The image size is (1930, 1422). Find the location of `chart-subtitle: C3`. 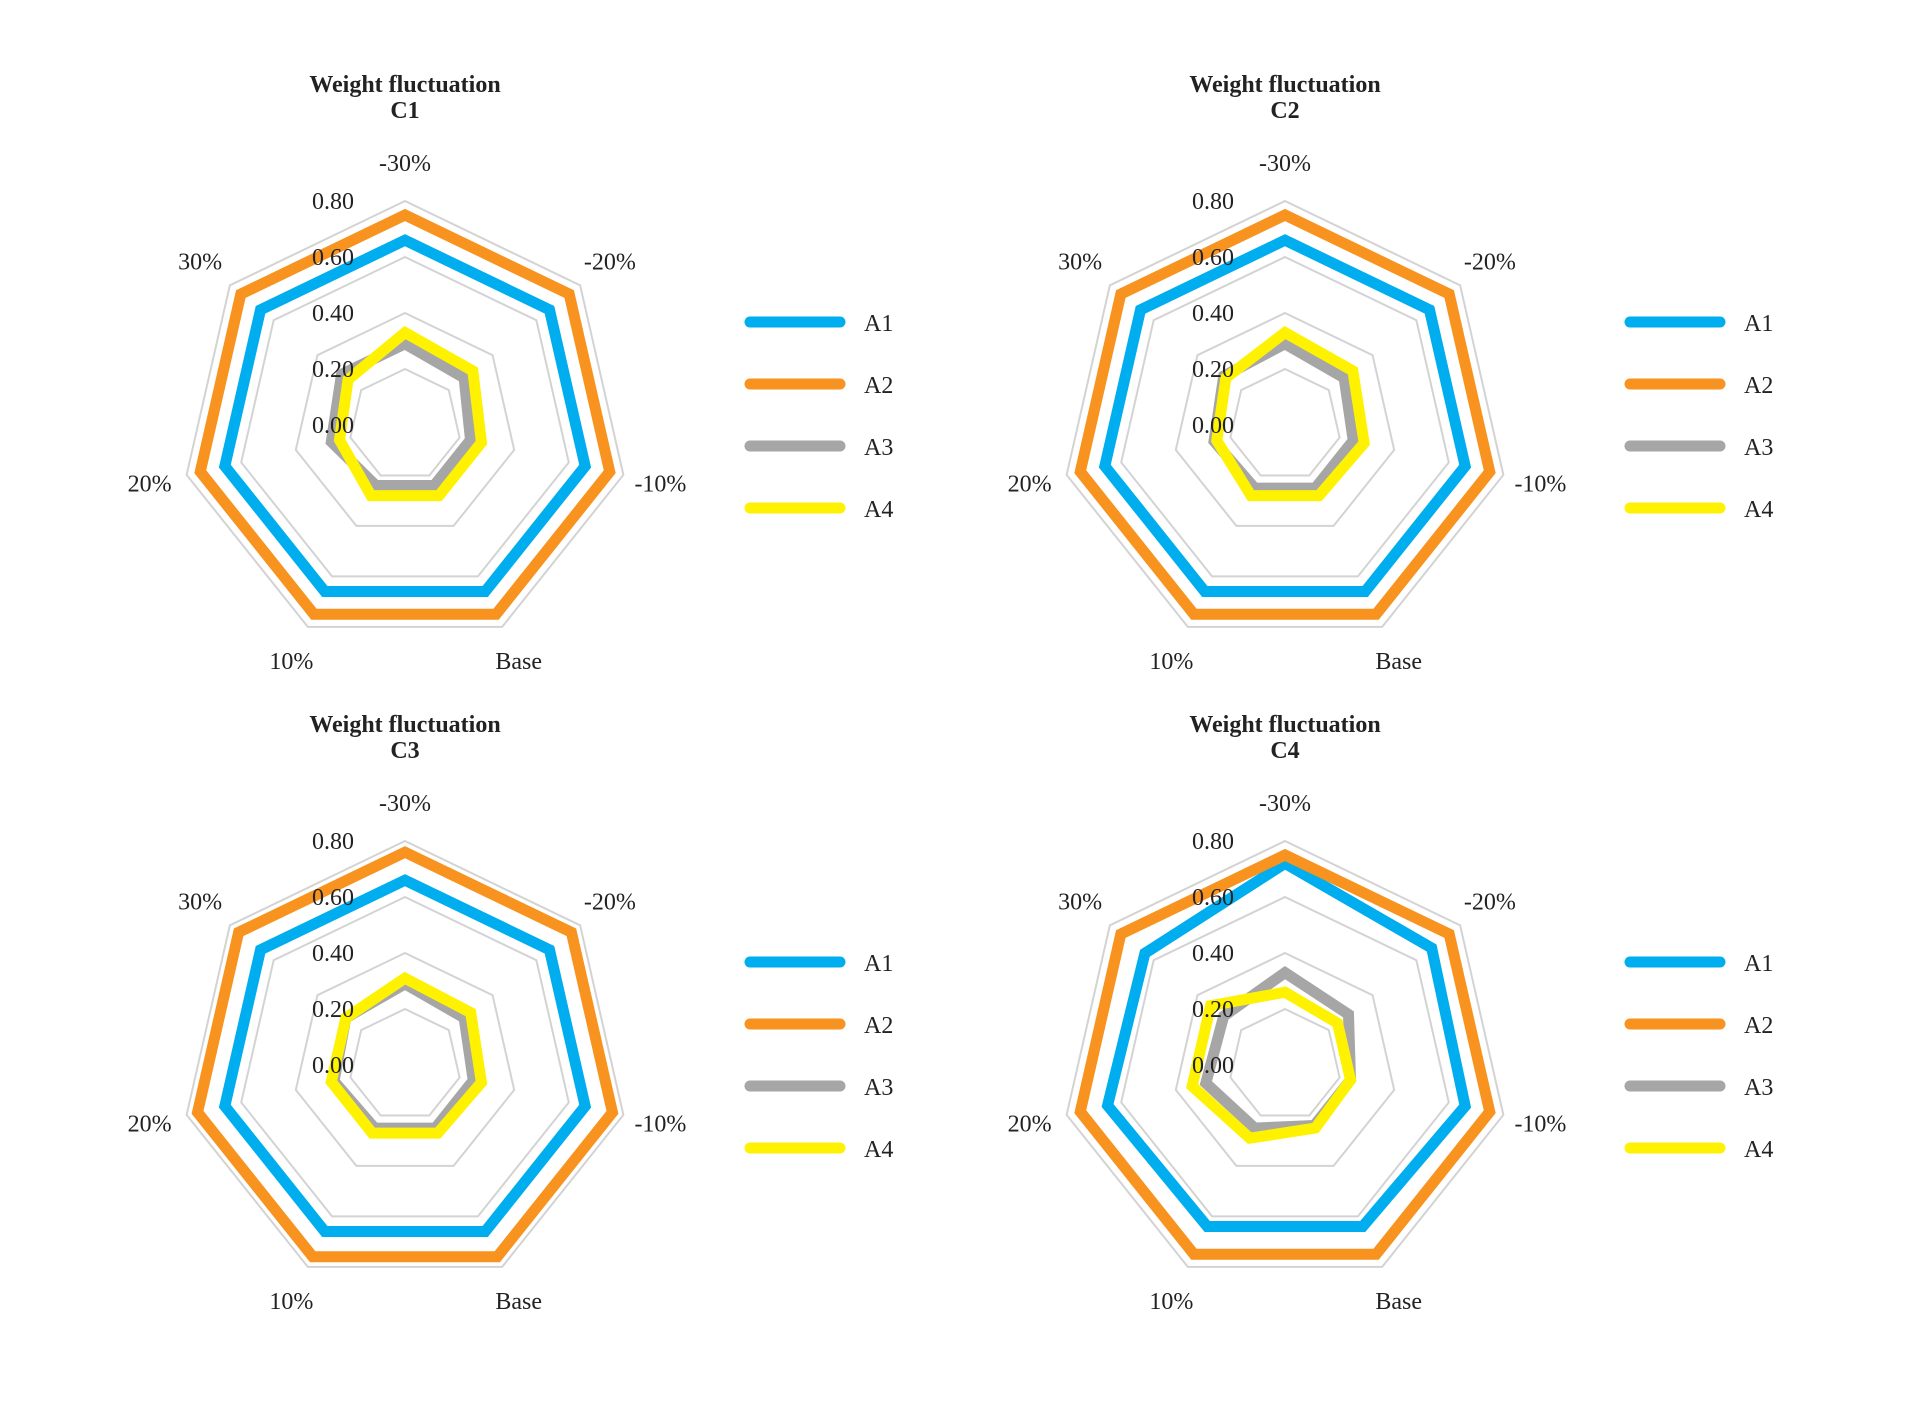

chart-subtitle: C3 is located at coordinates (404, 751).